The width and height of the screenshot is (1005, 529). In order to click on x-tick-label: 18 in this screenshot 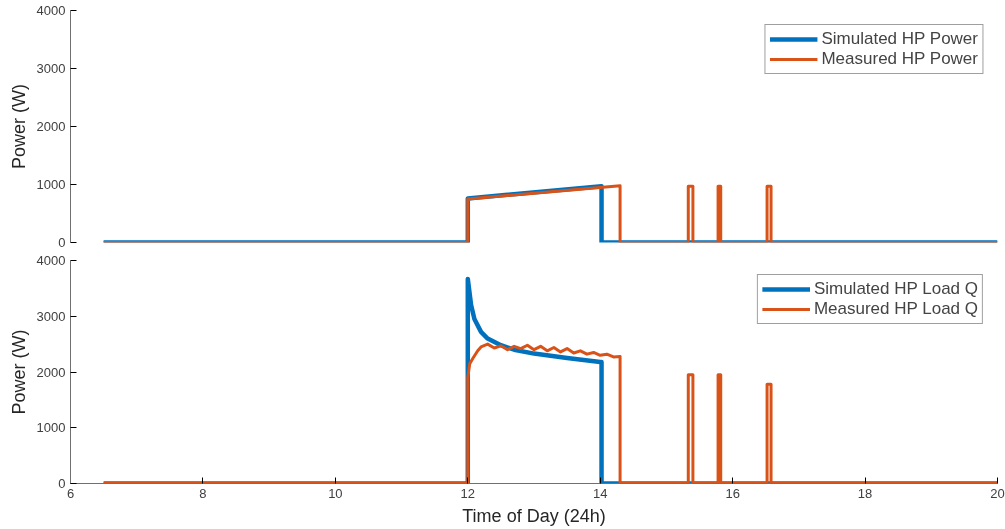, I will do `click(865, 493)`.